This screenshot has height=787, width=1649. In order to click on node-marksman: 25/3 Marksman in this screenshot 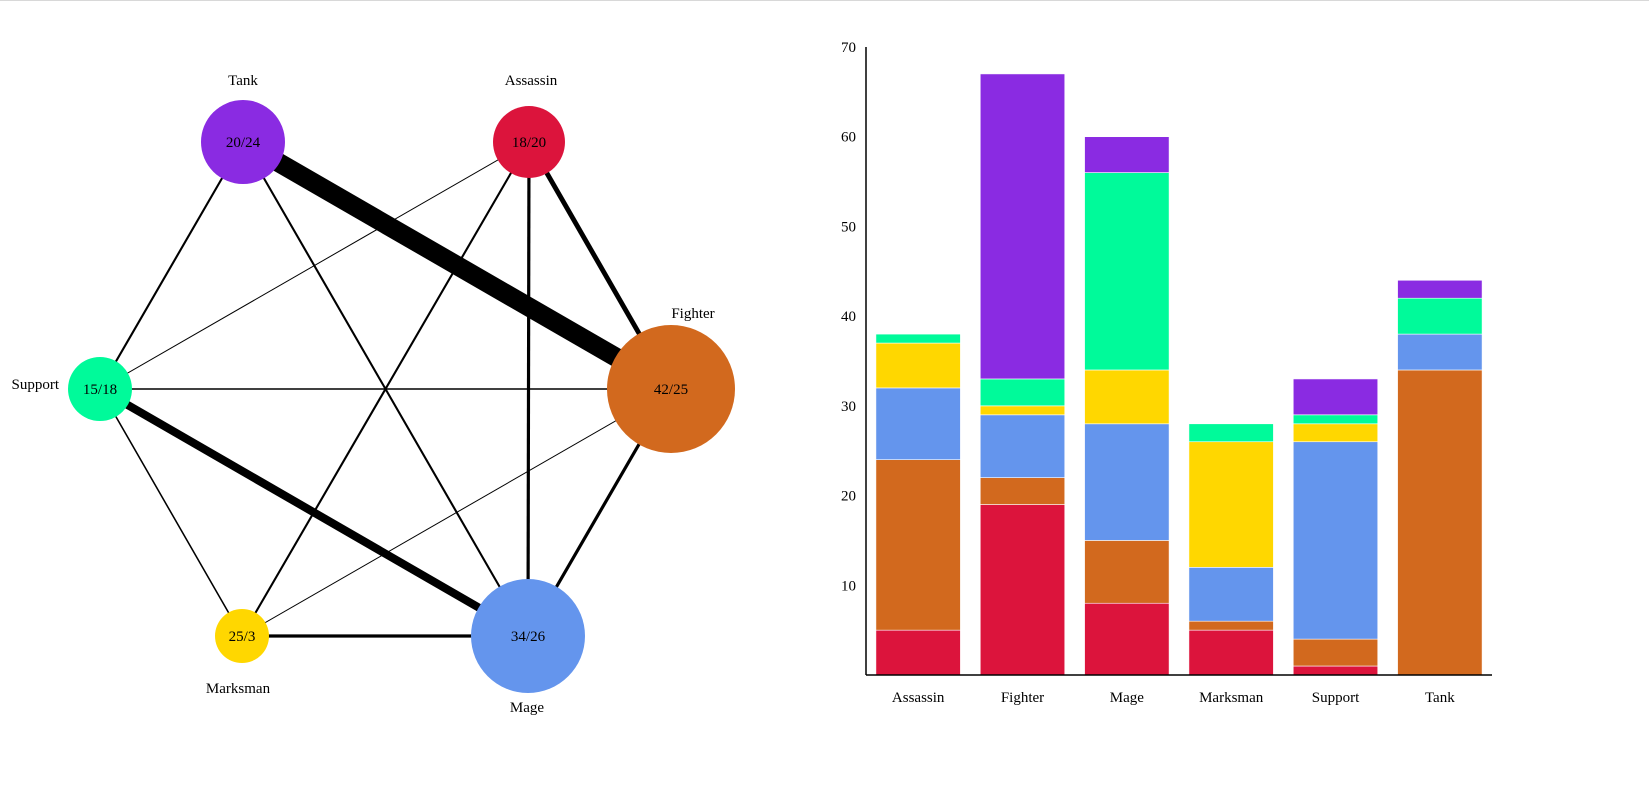, I will do `click(238, 653)`.